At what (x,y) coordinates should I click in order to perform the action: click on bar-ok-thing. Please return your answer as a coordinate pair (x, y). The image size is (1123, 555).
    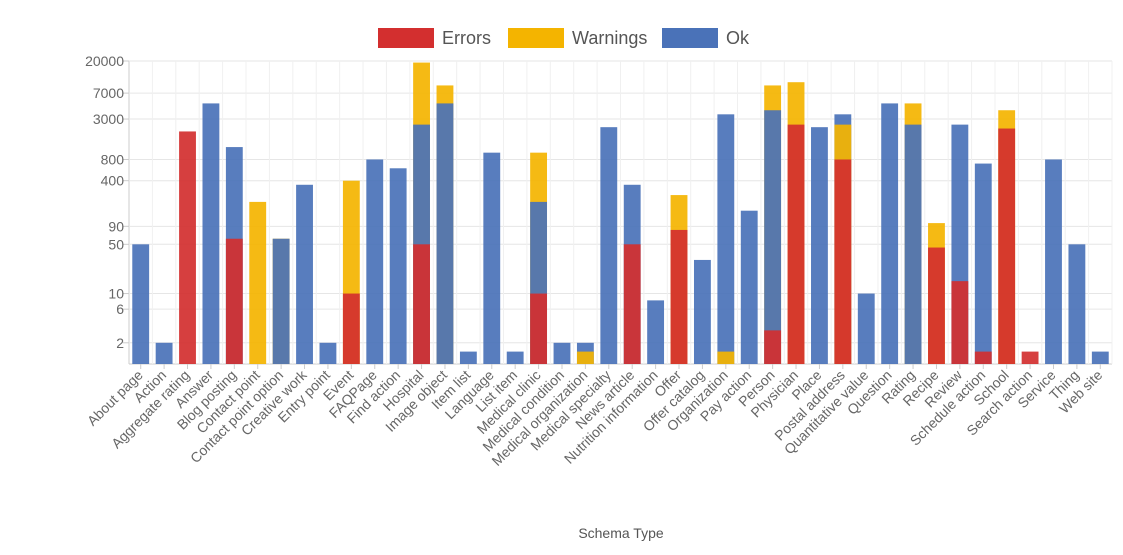
    Looking at the image, I should click on (1077, 304).